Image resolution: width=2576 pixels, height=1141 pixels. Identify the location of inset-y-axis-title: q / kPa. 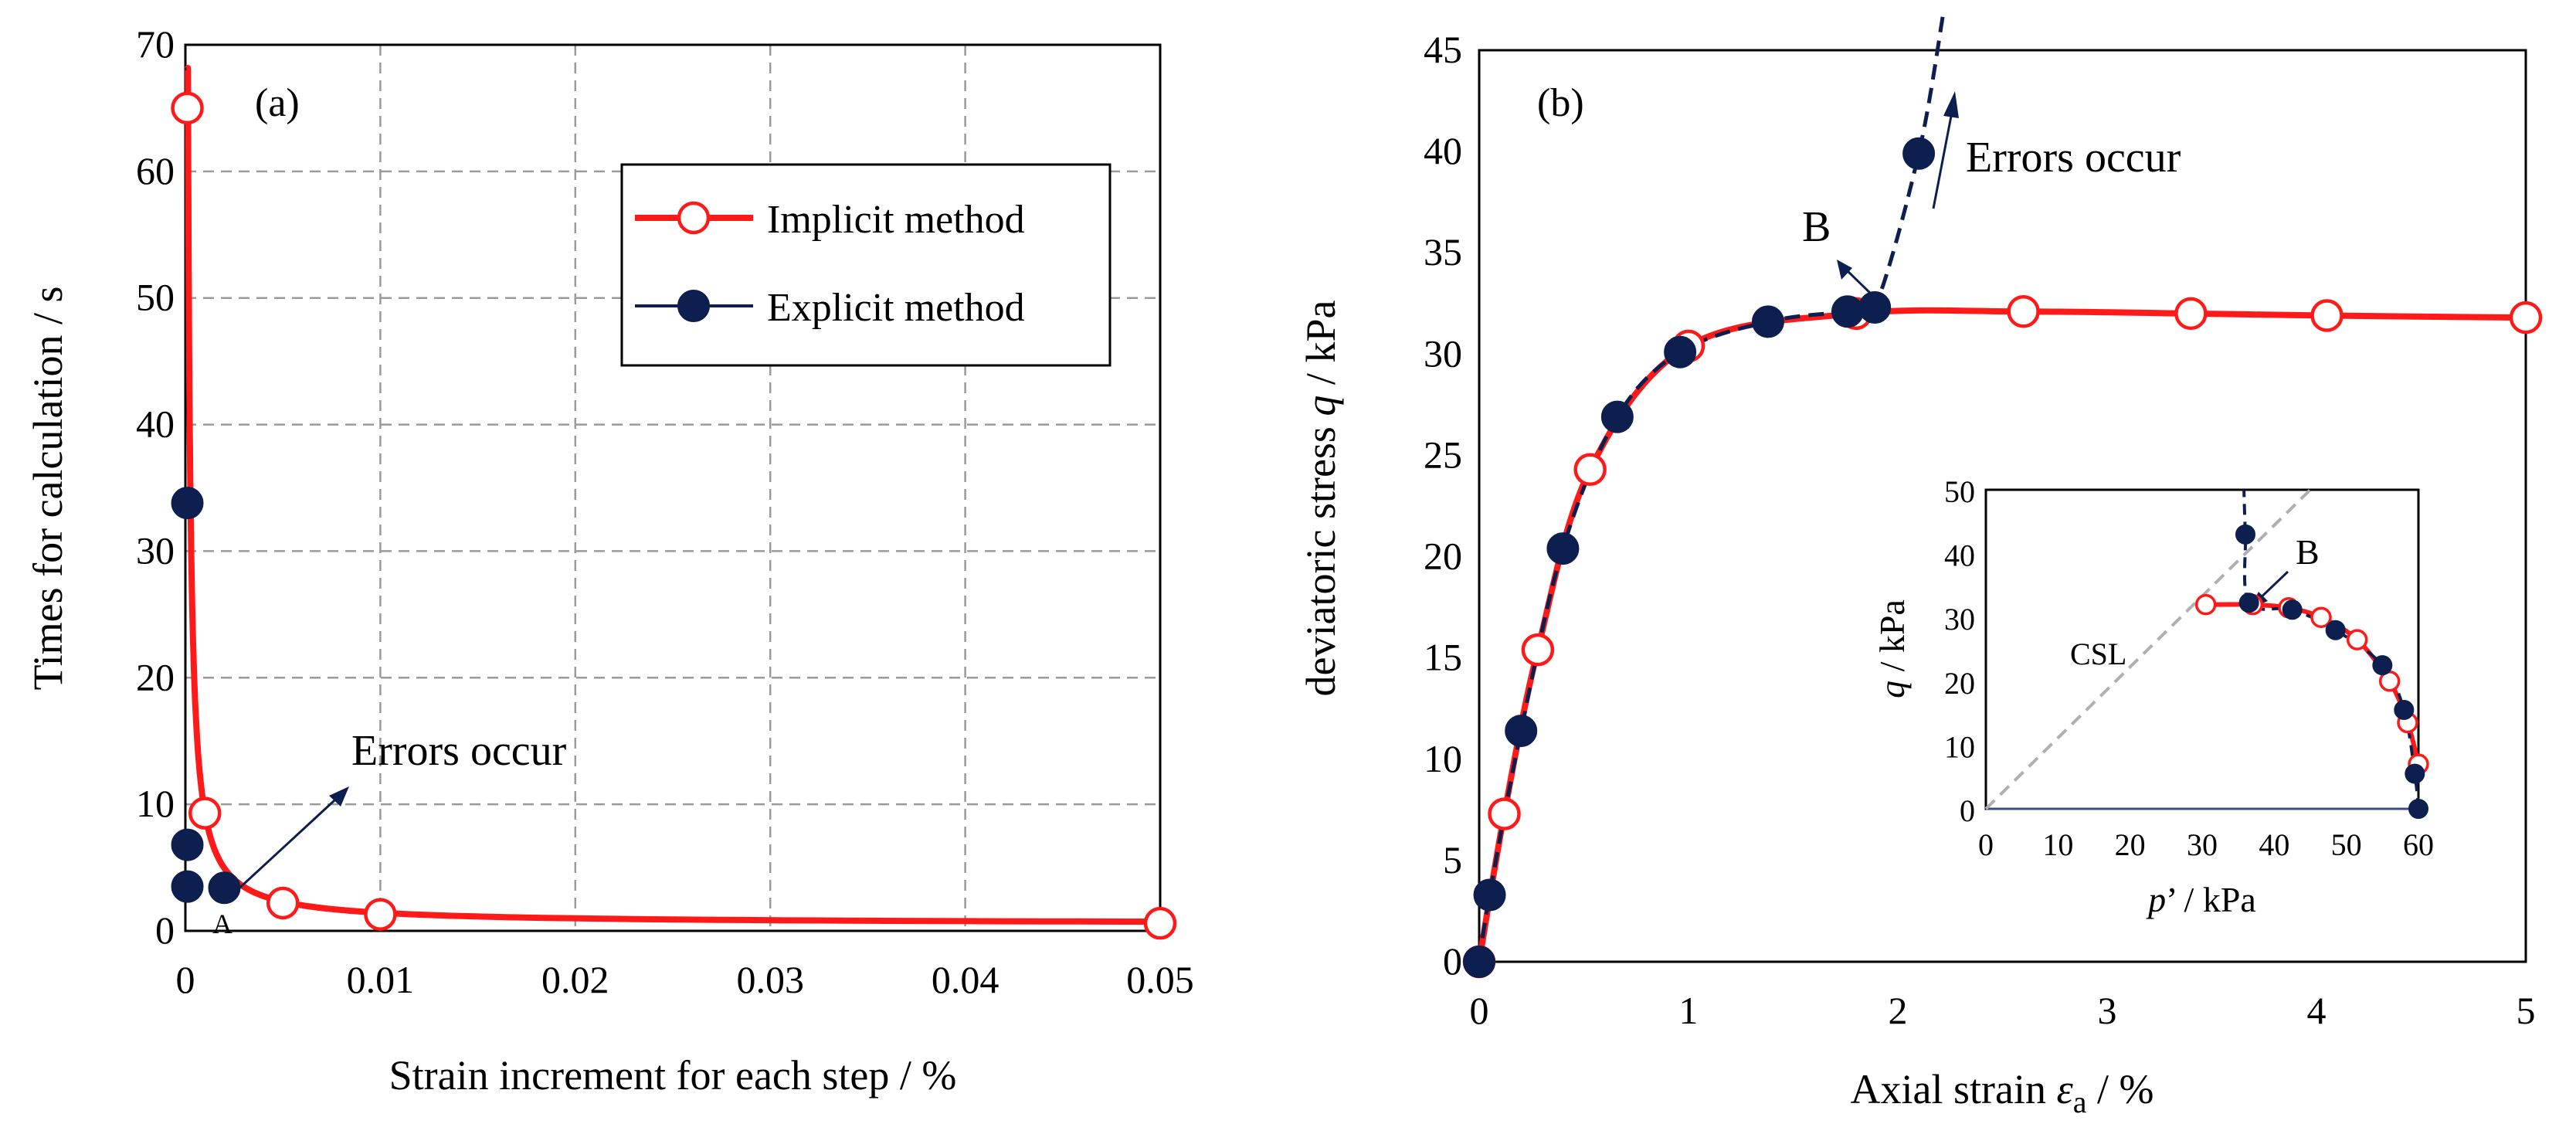
(1892, 648).